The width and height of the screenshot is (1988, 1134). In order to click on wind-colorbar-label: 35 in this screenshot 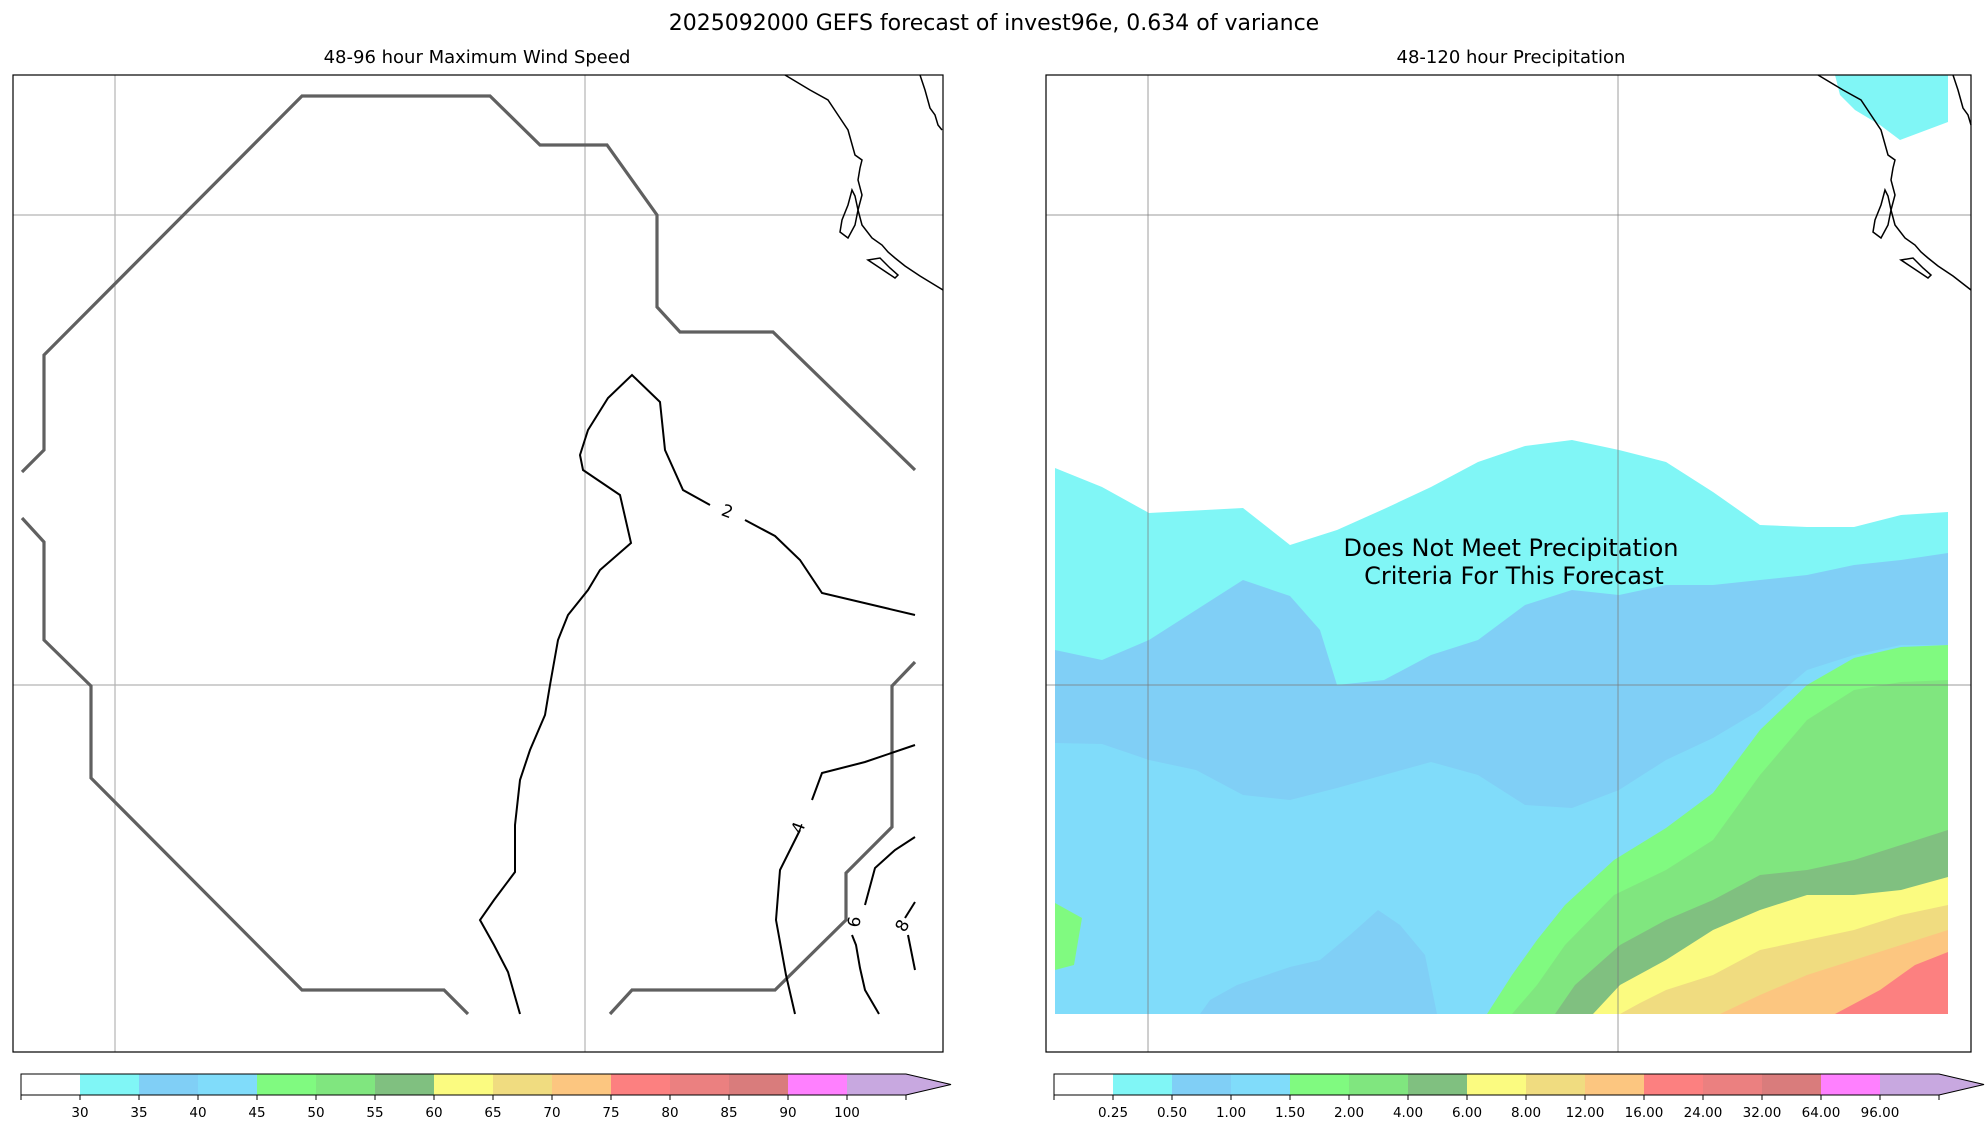, I will do `click(138, 1113)`.